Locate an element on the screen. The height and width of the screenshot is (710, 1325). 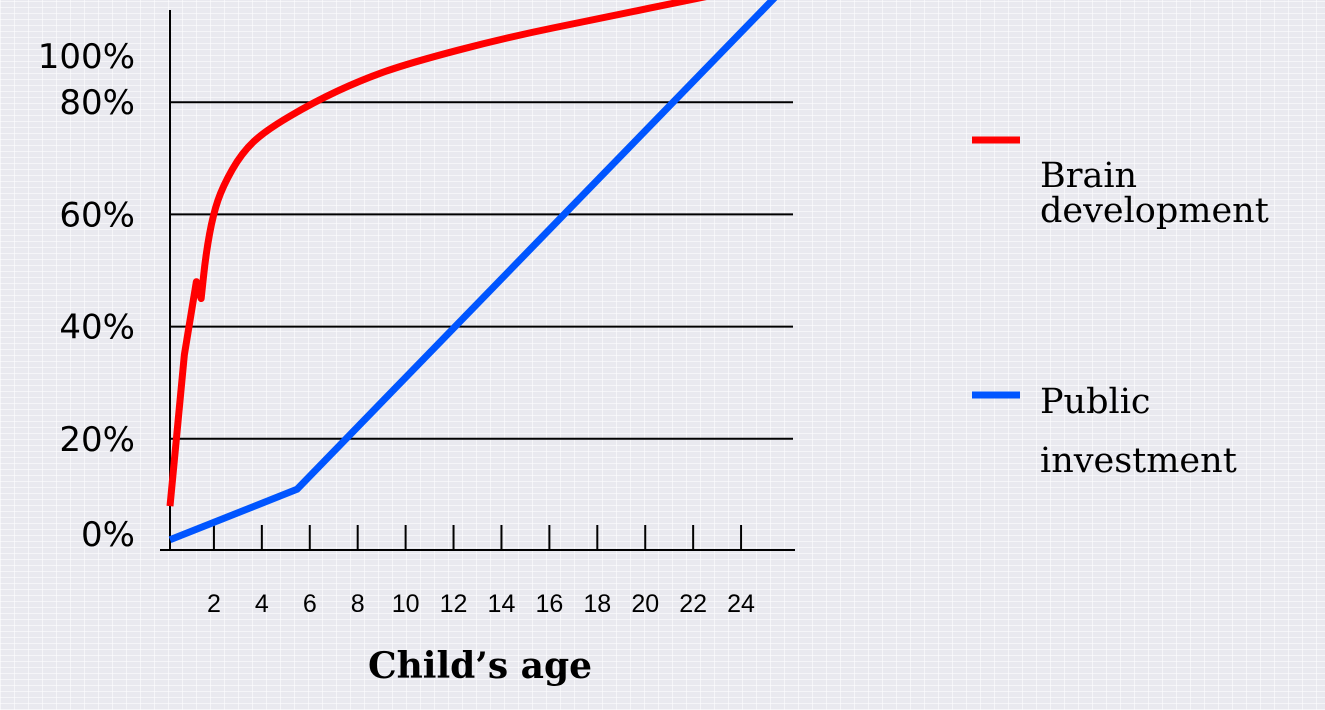
legend-label-brain-line1: Brain is located at coordinates (1088, 176).